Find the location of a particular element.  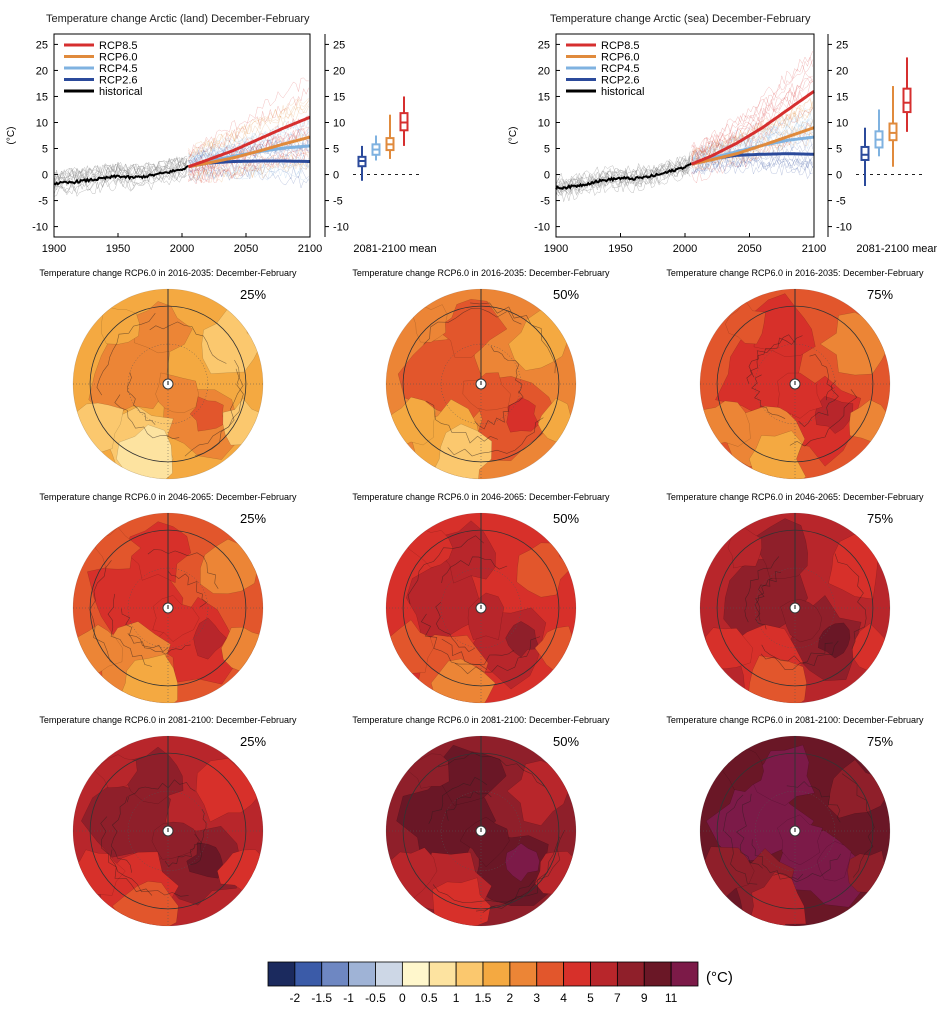

series-line-historical is located at coordinates (624, 176).